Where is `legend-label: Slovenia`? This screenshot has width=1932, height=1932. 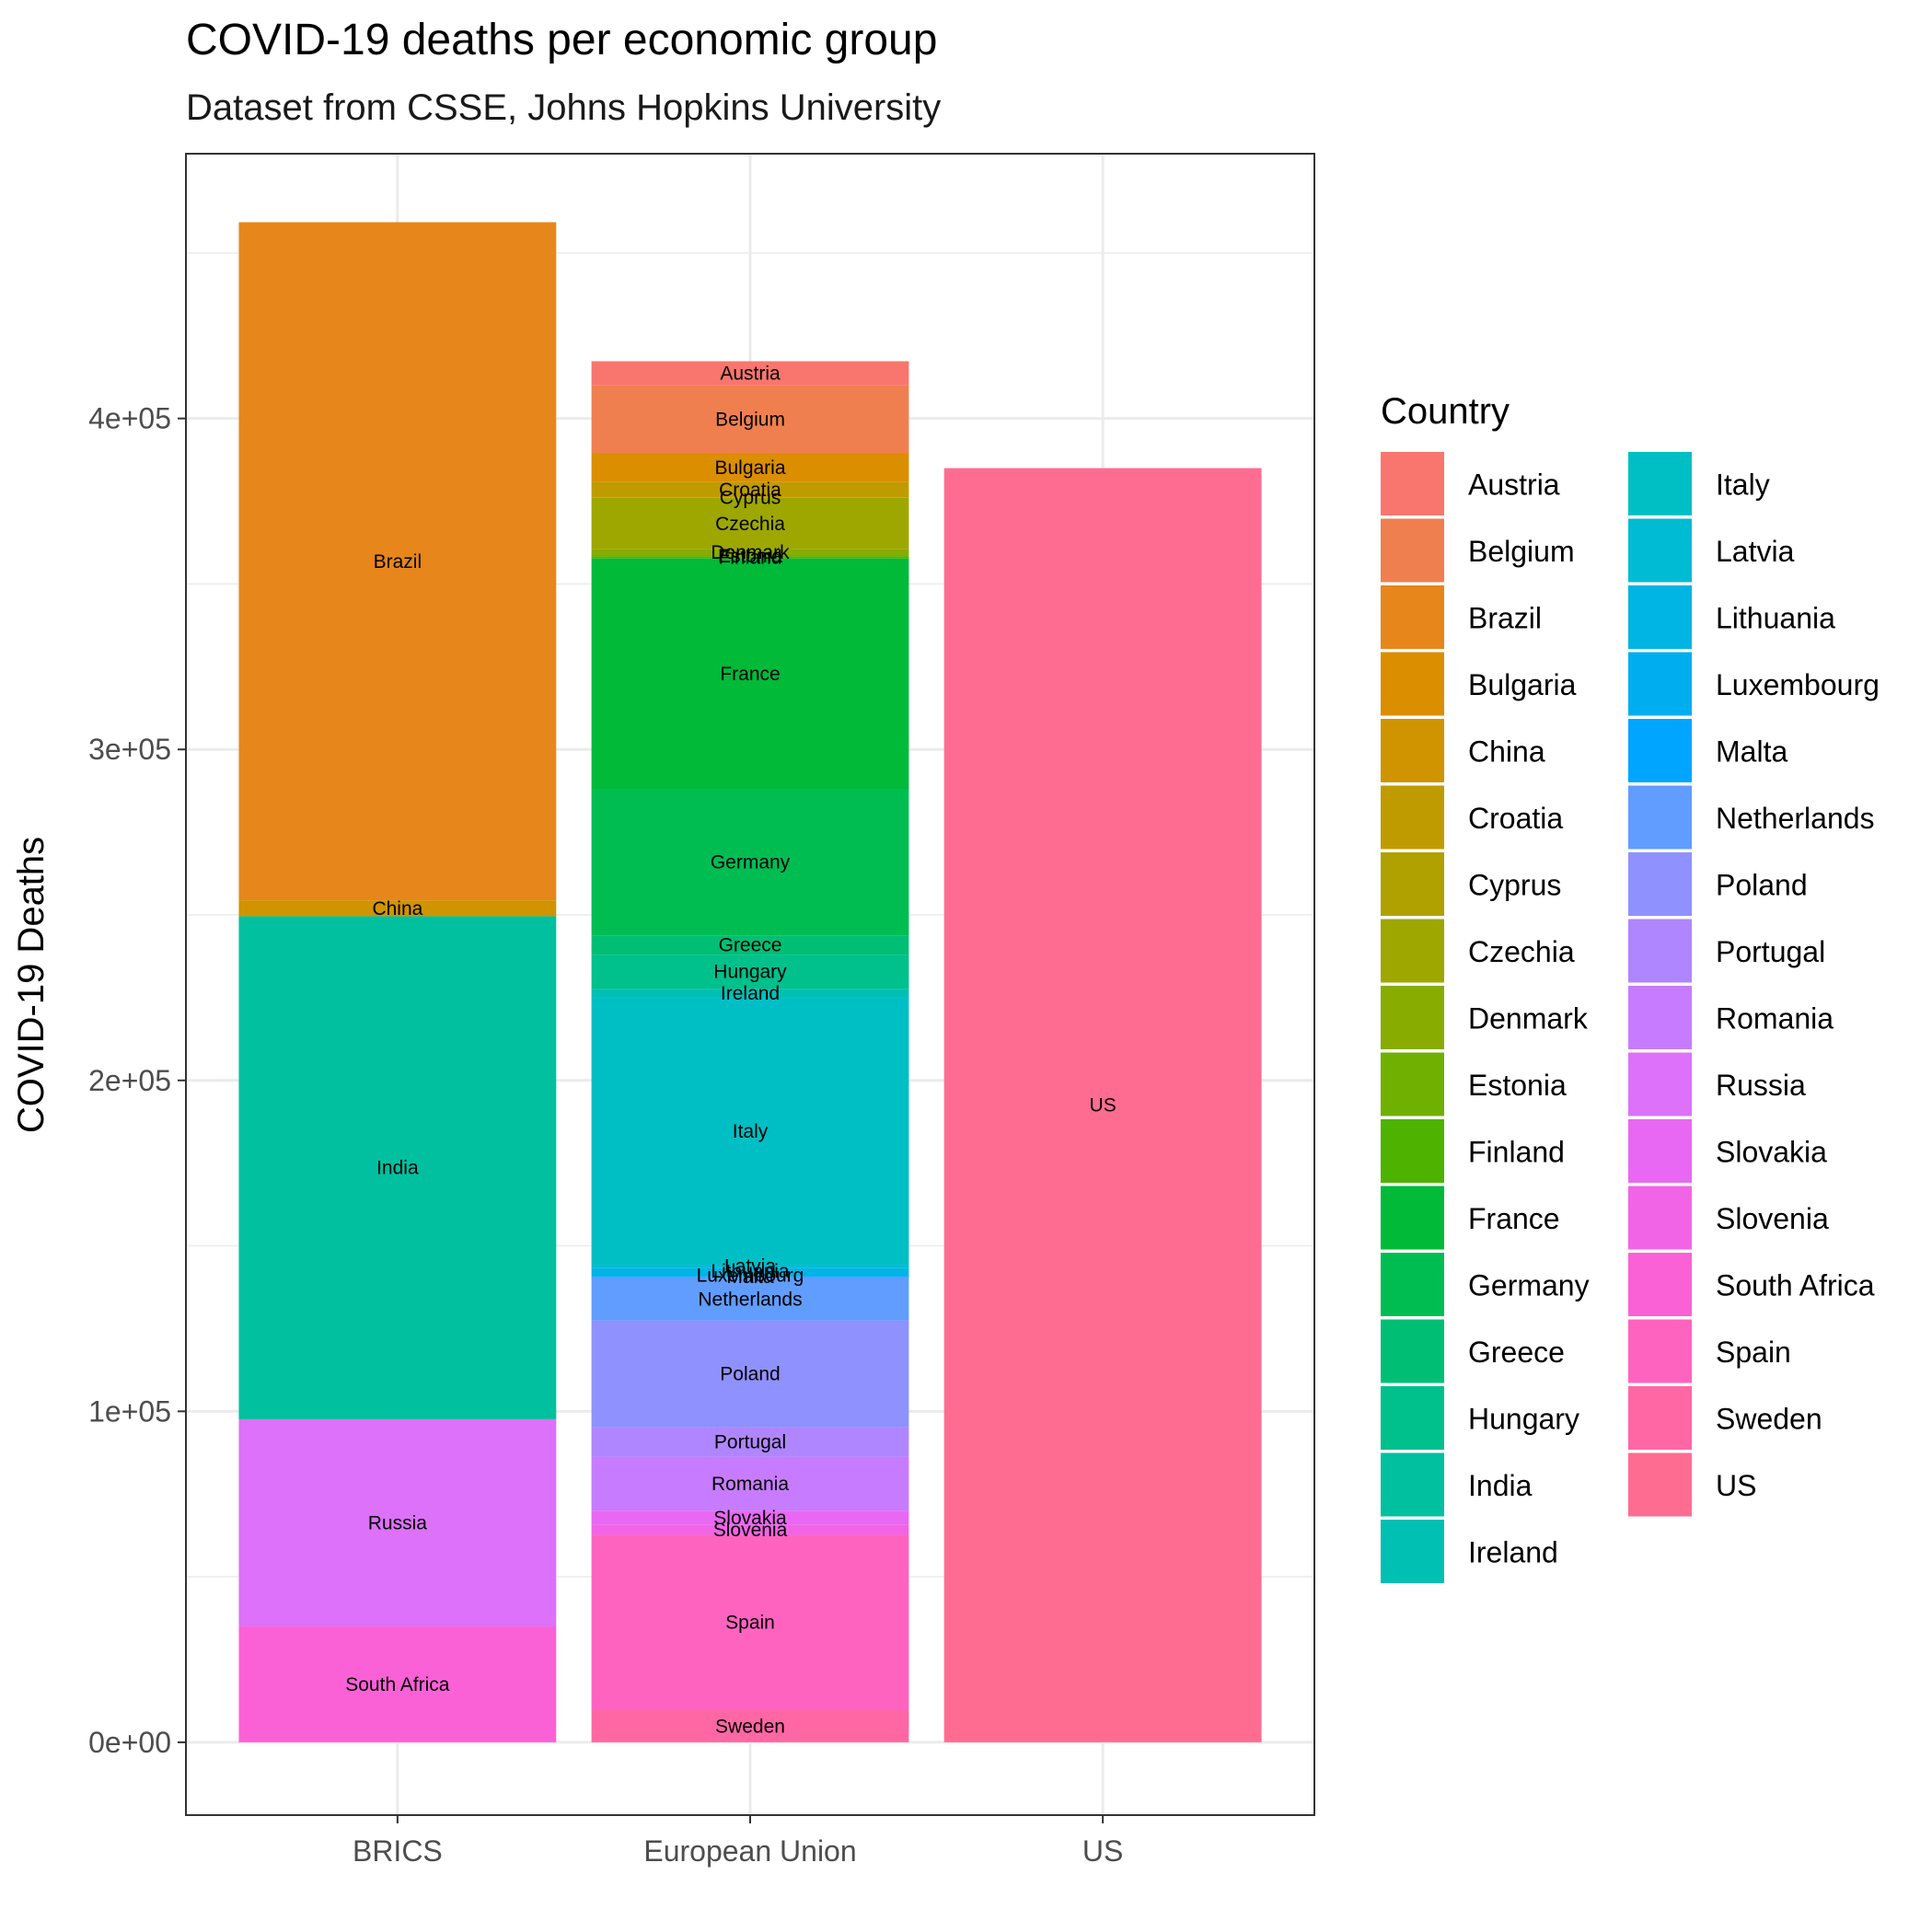
legend-label: Slovenia is located at coordinates (1772, 1219).